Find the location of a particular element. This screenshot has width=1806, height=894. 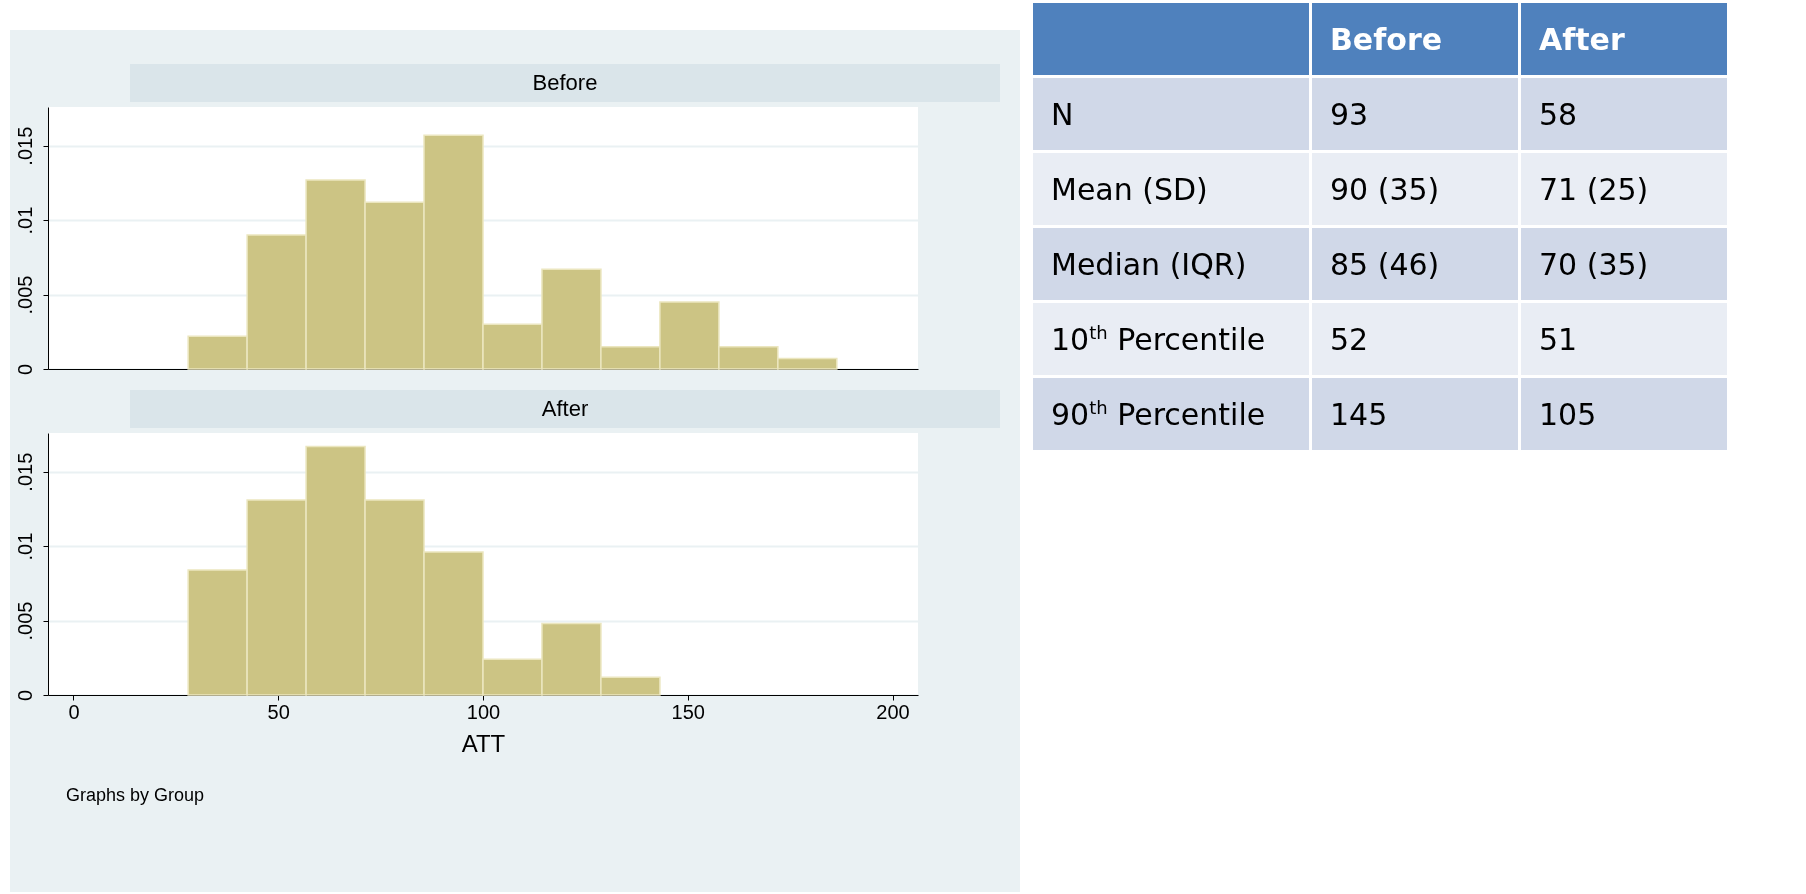

text: 58 is located at coordinates (1624, 114).